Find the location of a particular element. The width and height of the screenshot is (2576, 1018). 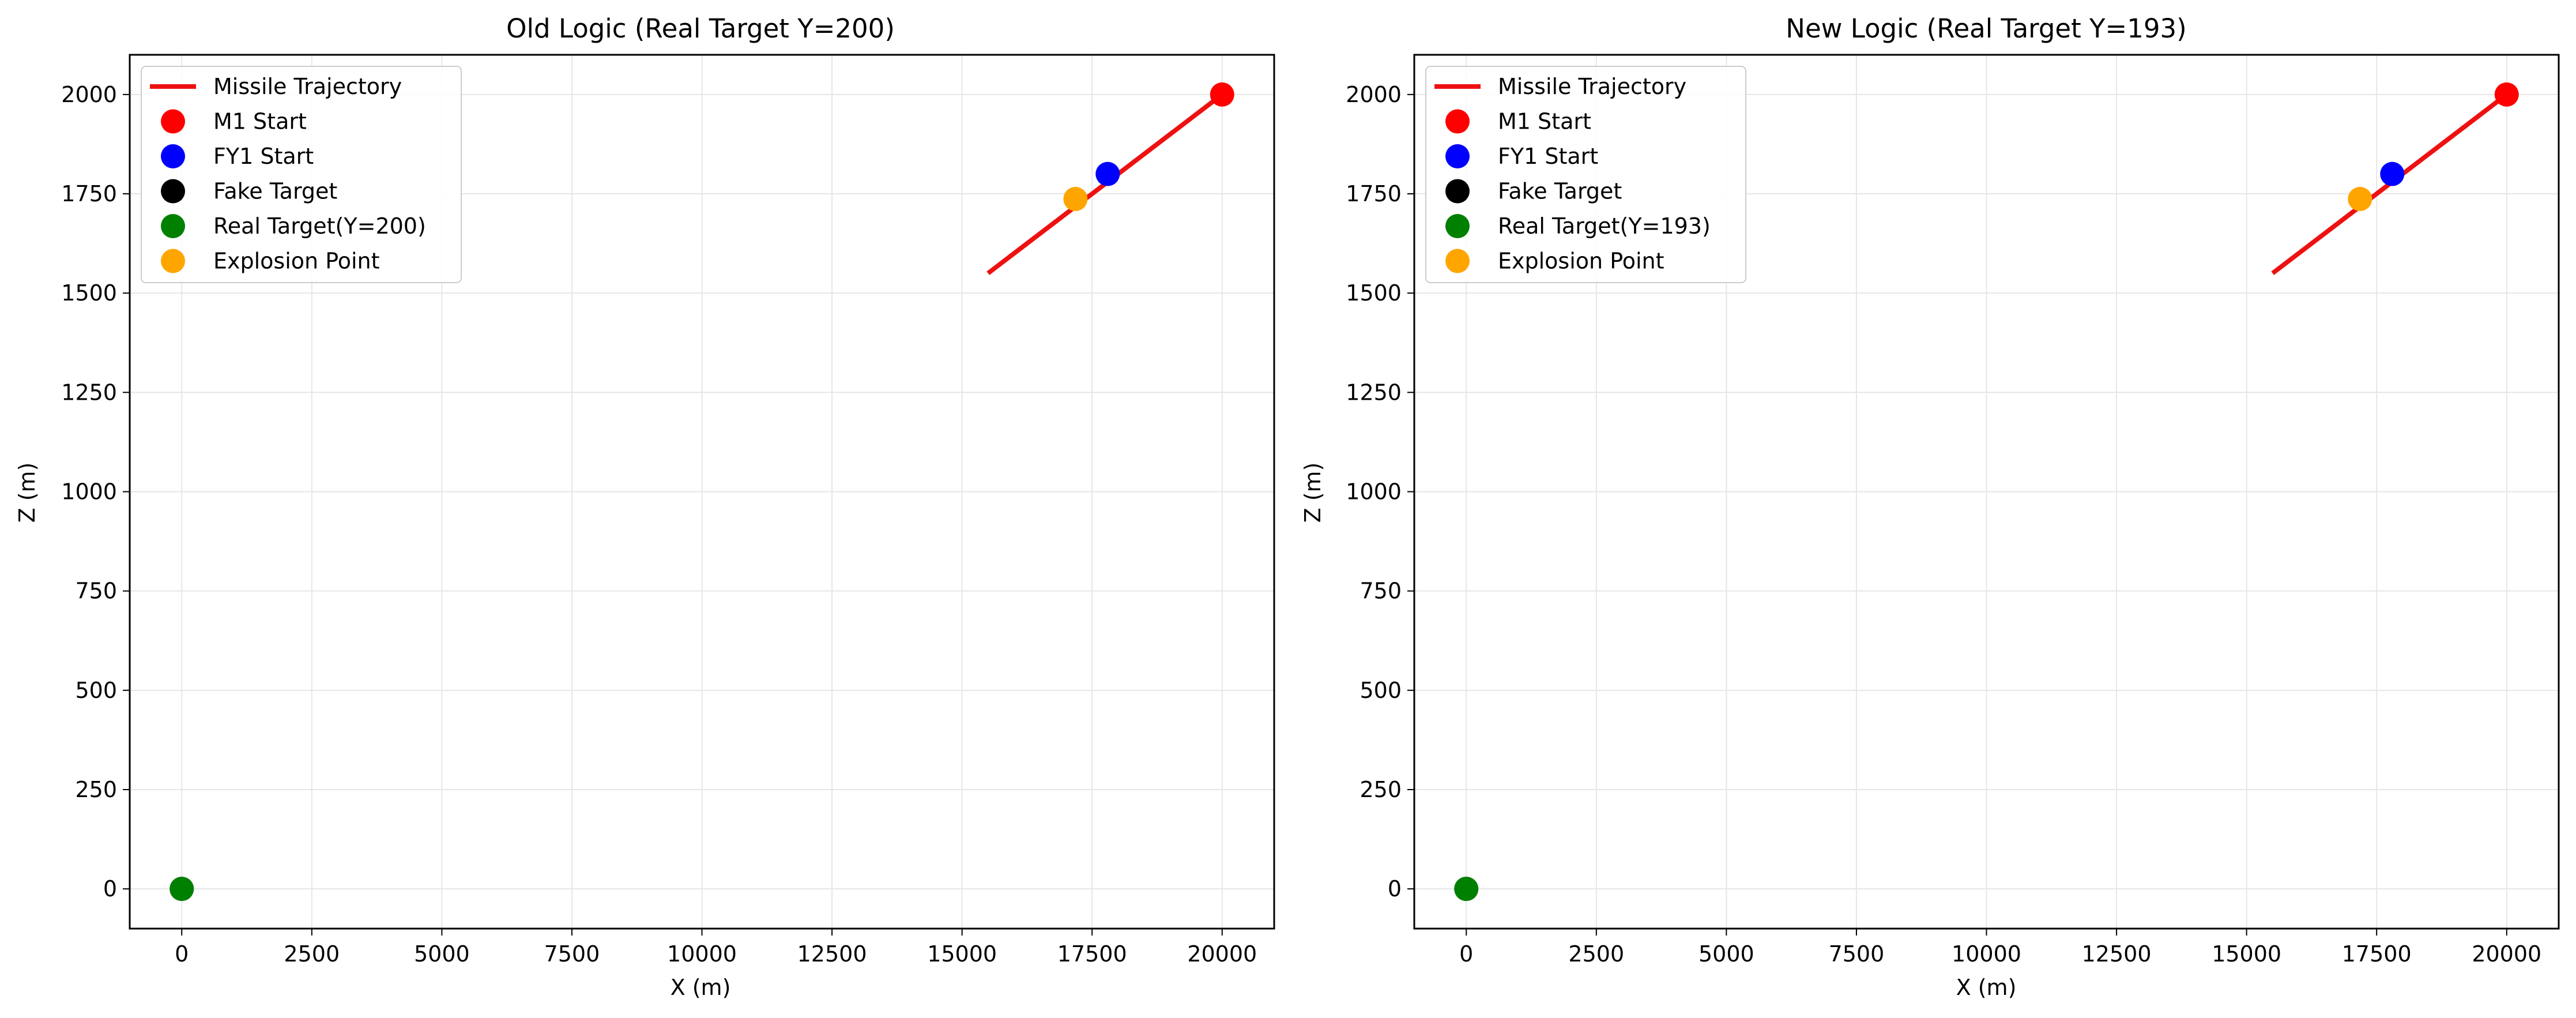

legend-label: Real Target(Y=193) is located at coordinates (1604, 226).